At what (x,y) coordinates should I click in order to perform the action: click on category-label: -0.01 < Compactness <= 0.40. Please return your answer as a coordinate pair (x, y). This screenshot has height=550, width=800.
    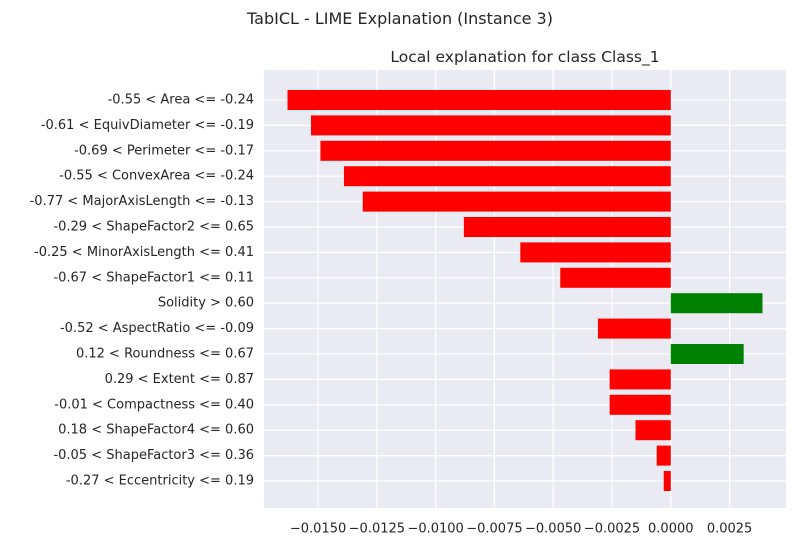
    Looking at the image, I should click on (154, 404).